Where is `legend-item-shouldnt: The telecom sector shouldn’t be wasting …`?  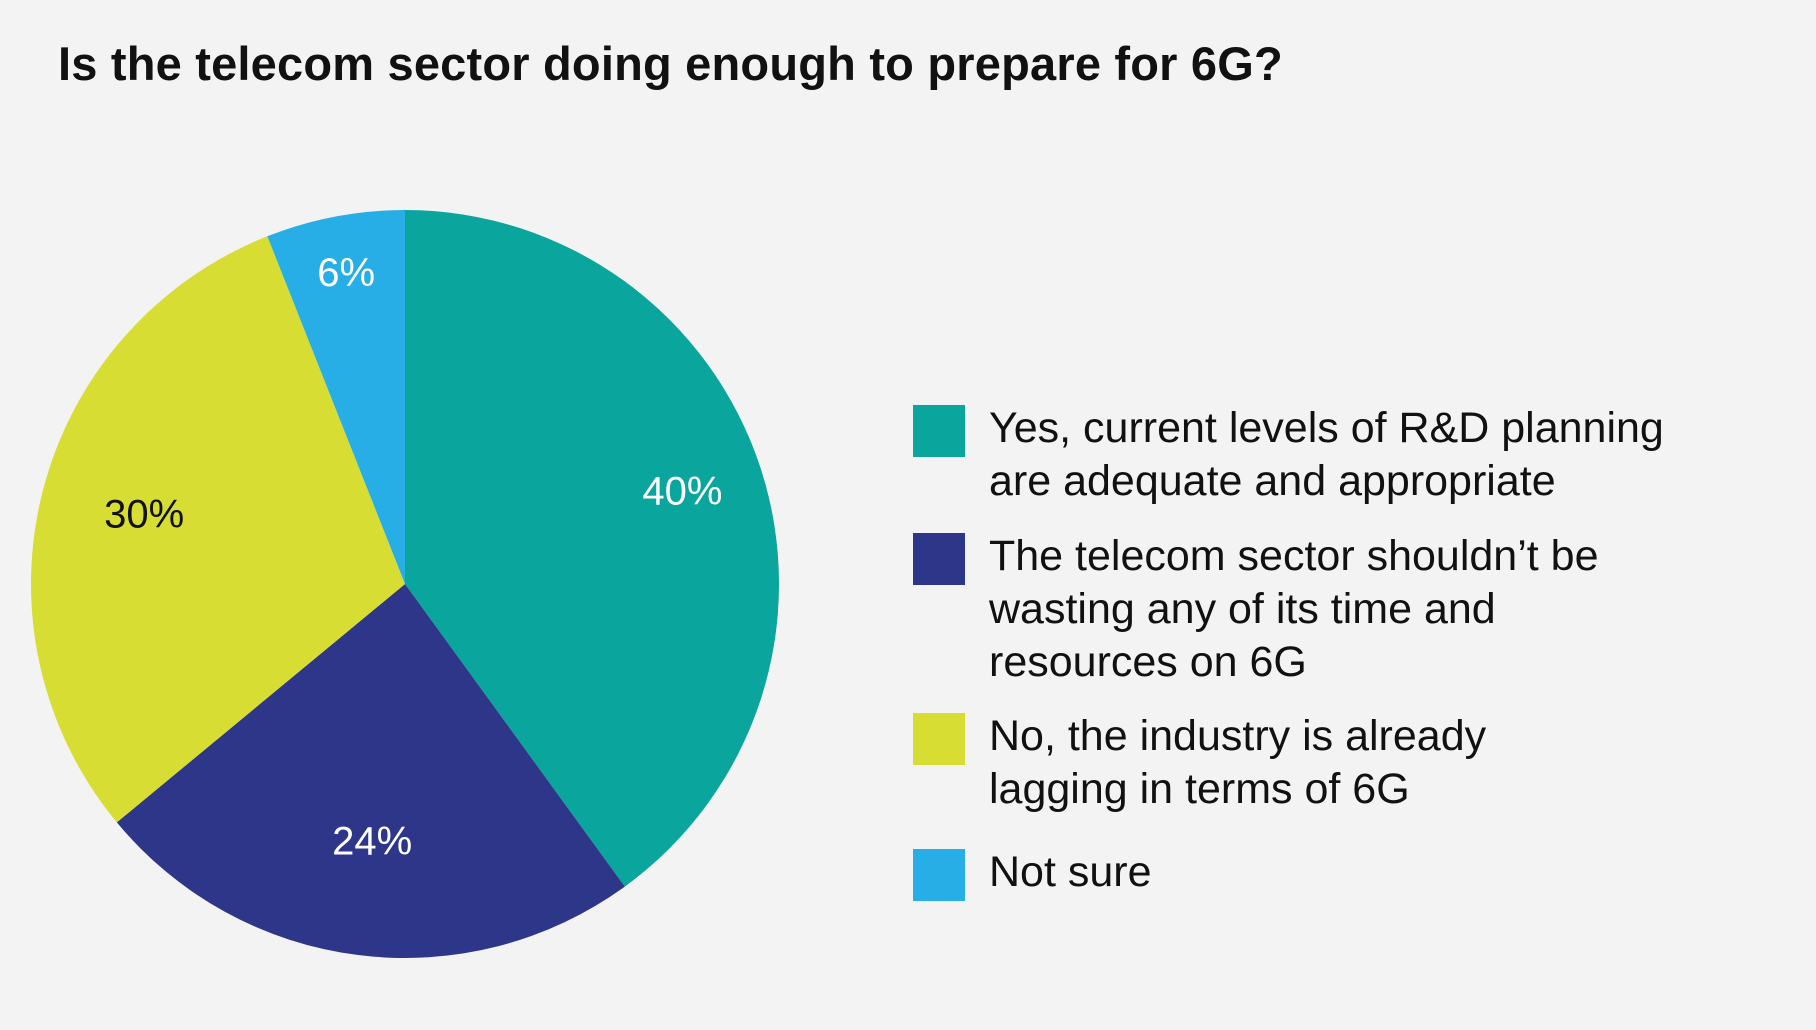
legend-item-shouldnt: The telecom sector shouldn’t be wasting … is located at coordinates (1353, 620).